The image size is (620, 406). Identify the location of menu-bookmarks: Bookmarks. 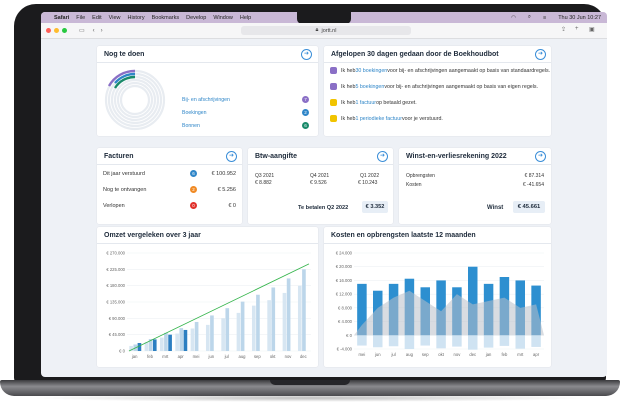
(165, 17).